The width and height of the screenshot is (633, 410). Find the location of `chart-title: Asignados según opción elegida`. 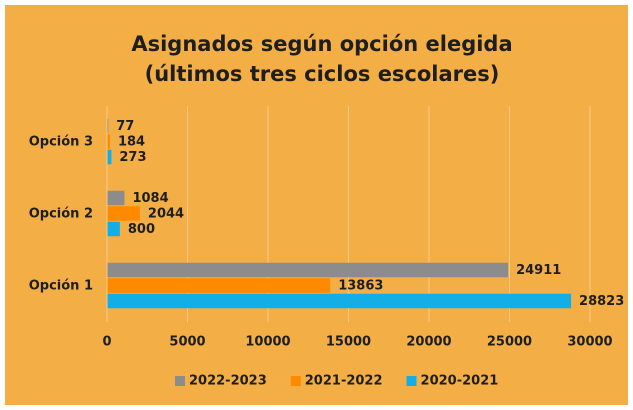

chart-title: Asignados según opción elegida is located at coordinates (321, 44).